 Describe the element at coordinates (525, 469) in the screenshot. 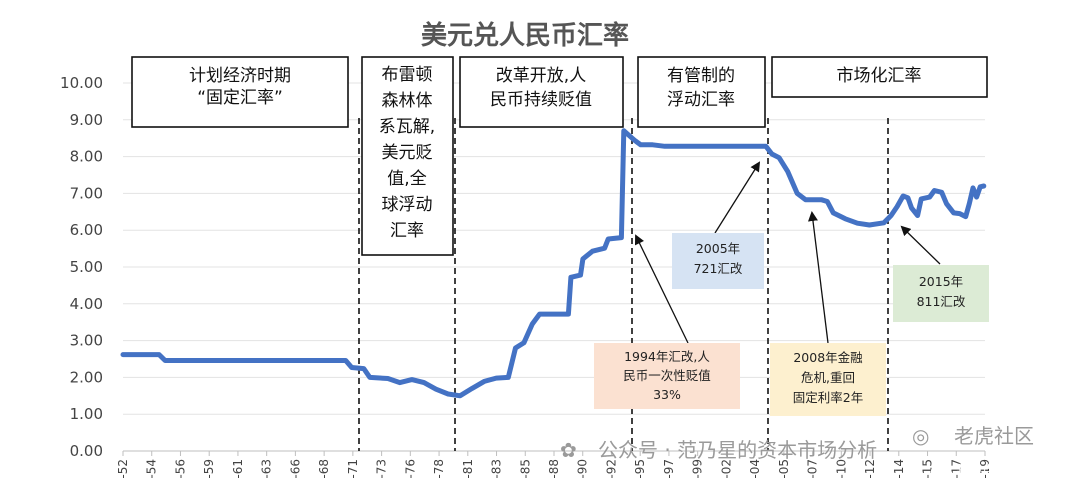

I see `x-tick-label: -85` at that location.